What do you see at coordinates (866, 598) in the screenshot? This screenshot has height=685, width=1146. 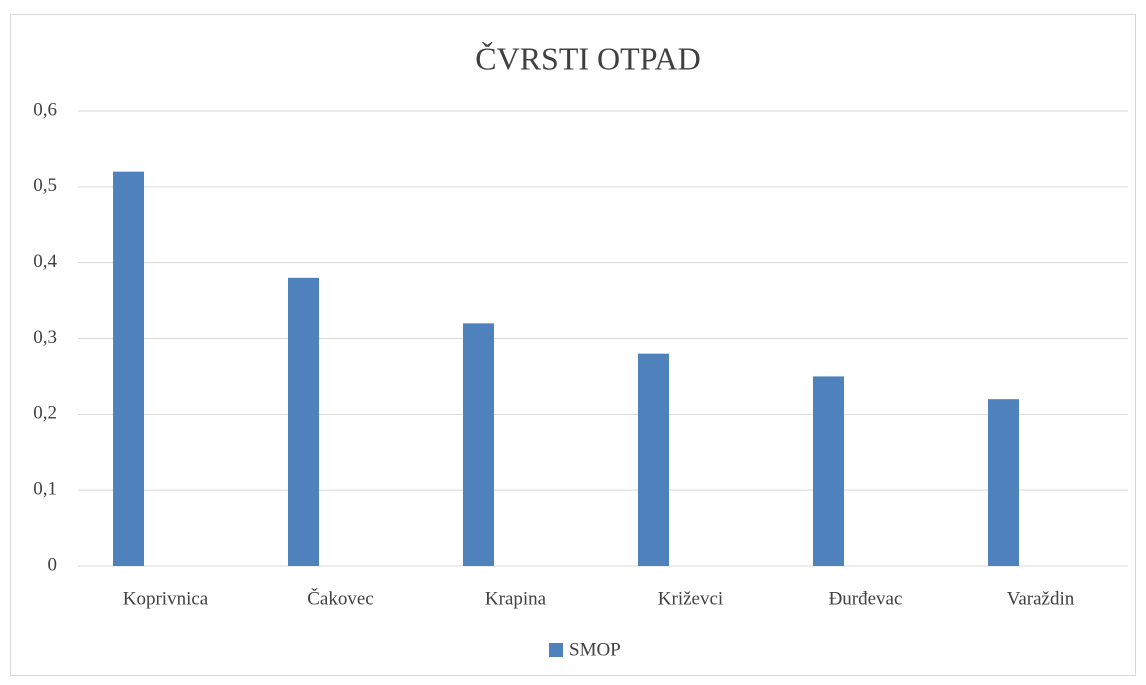 I see `x-tick-label: Đurđevac` at bounding box center [866, 598].